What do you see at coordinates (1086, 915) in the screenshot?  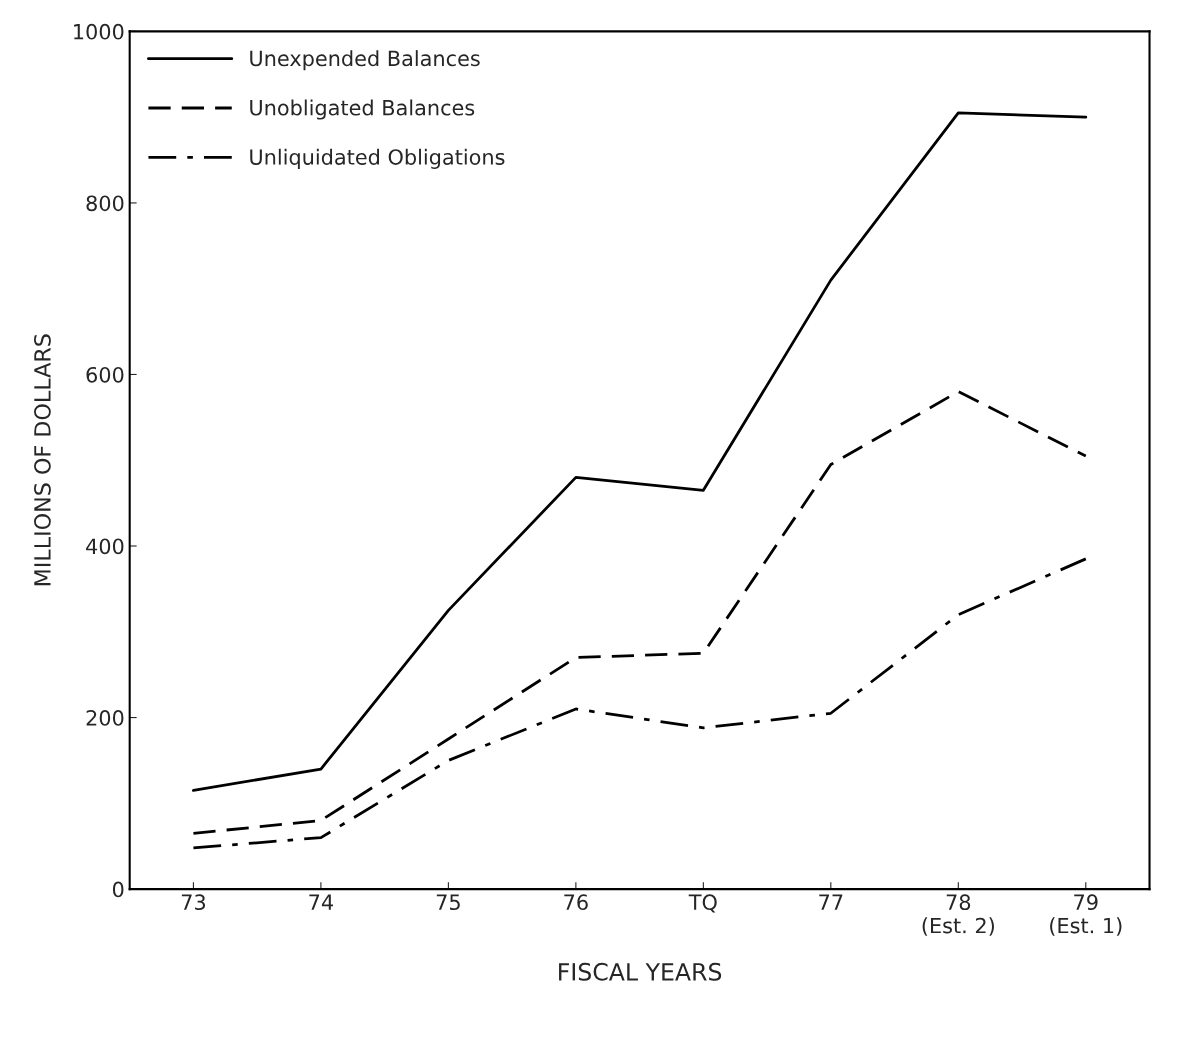 I see `x-tick-label: 79 (Est. 1)` at bounding box center [1086, 915].